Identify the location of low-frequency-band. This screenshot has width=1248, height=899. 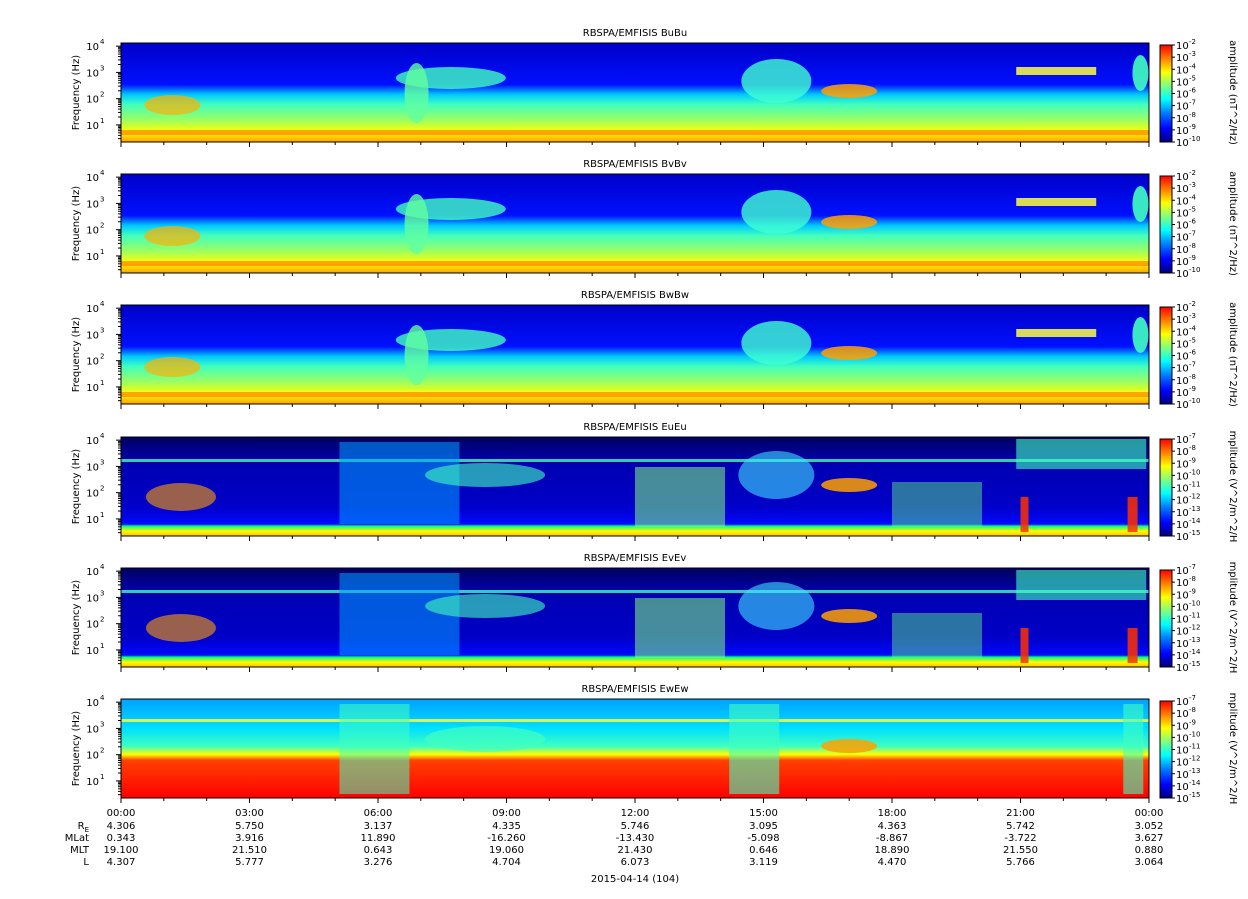
(635, 394).